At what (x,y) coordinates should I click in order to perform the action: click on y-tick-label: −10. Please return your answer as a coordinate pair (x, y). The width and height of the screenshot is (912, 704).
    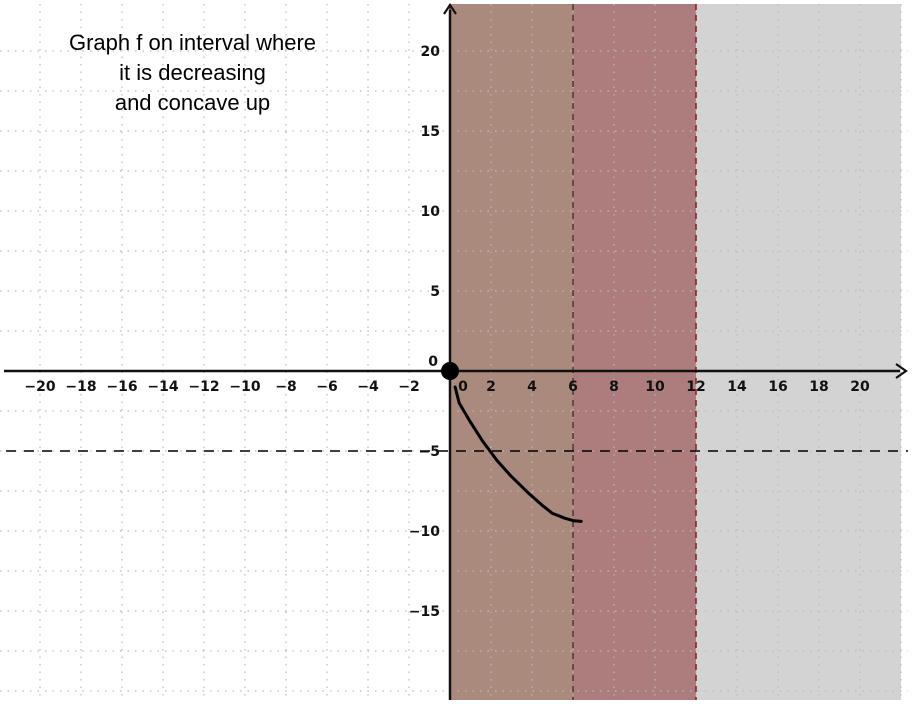
    Looking at the image, I should click on (424, 532).